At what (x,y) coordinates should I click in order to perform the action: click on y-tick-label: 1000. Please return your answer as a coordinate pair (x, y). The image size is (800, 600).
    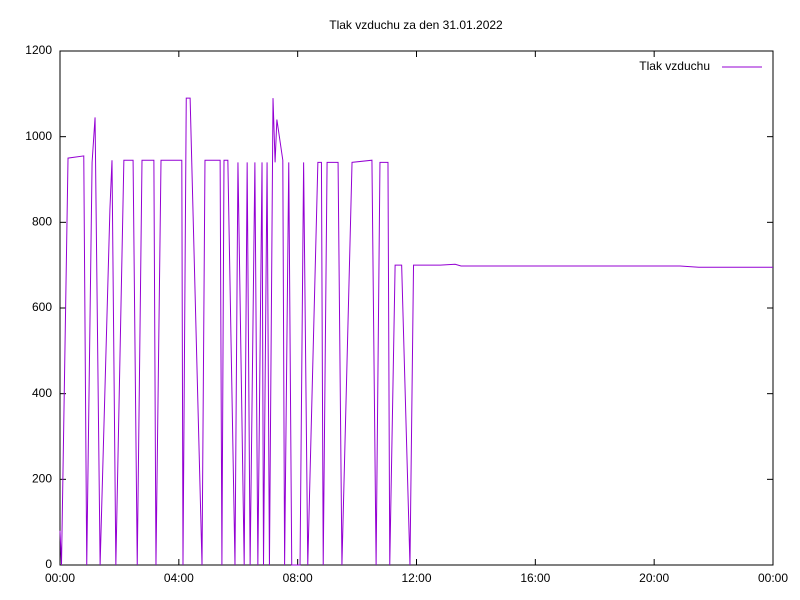
    Looking at the image, I should click on (38, 136).